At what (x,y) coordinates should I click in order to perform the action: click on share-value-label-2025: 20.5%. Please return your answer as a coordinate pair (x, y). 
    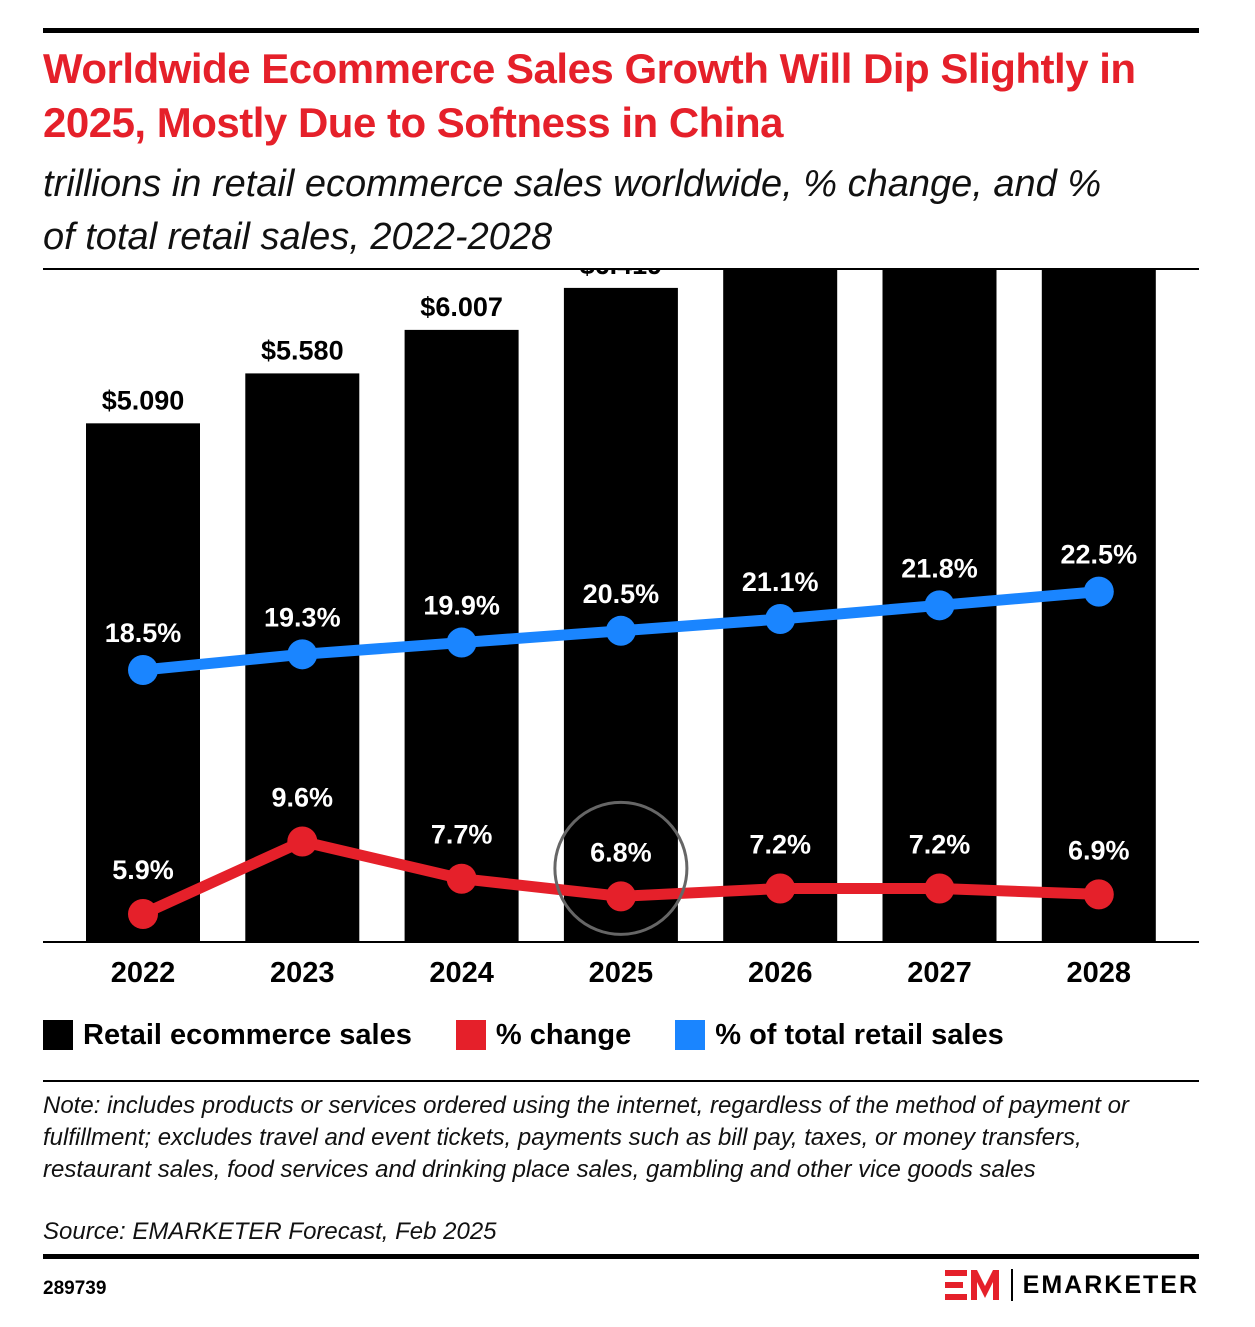
    Looking at the image, I should click on (621, 594).